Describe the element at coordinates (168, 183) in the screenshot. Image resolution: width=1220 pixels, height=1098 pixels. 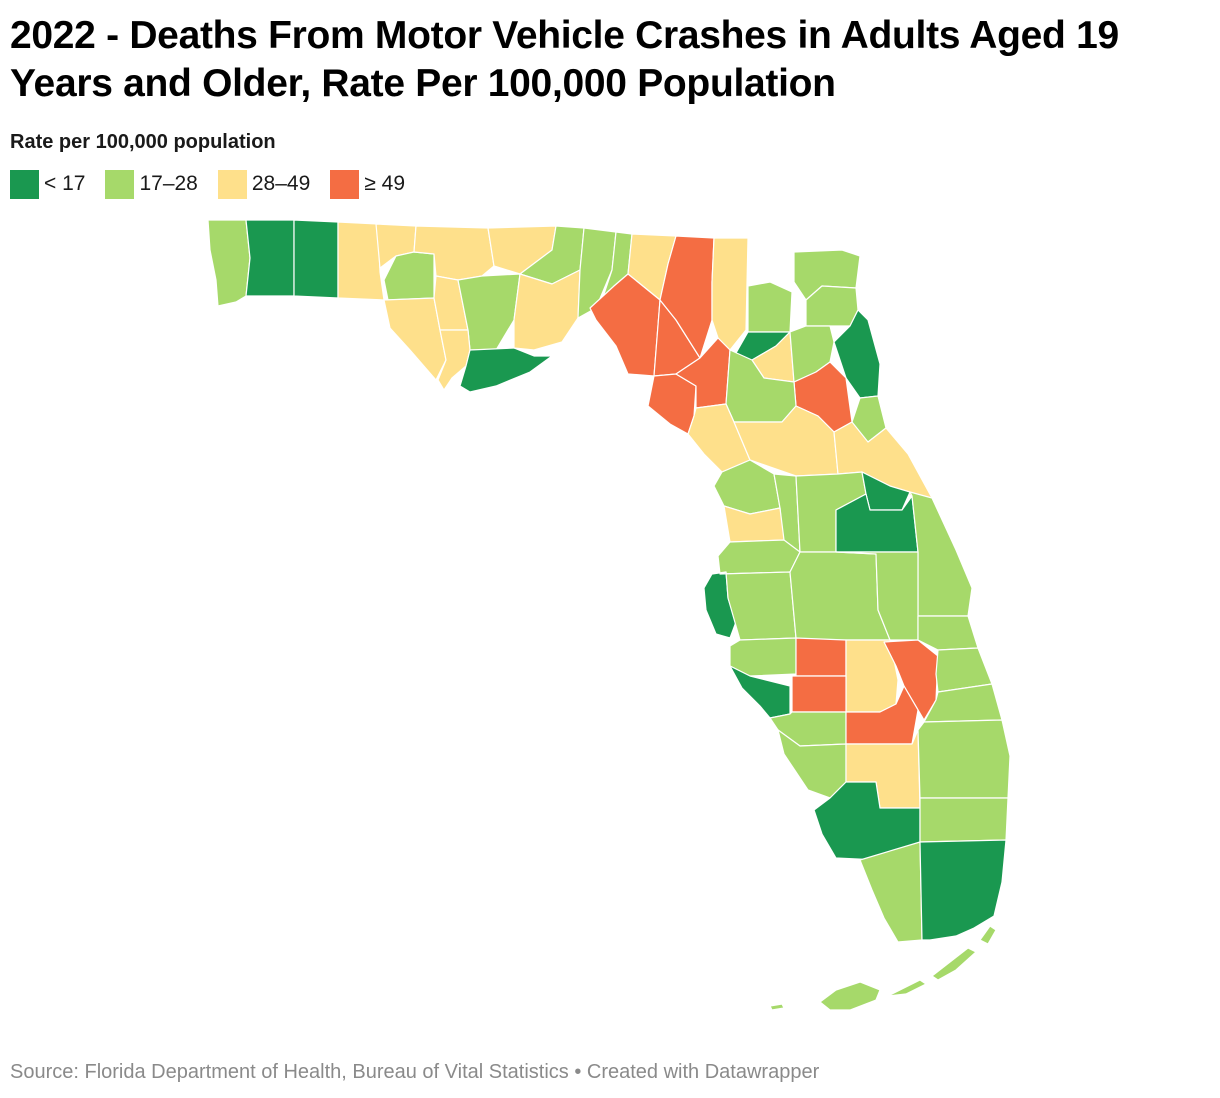
I see `legend-label: 17–28` at that location.